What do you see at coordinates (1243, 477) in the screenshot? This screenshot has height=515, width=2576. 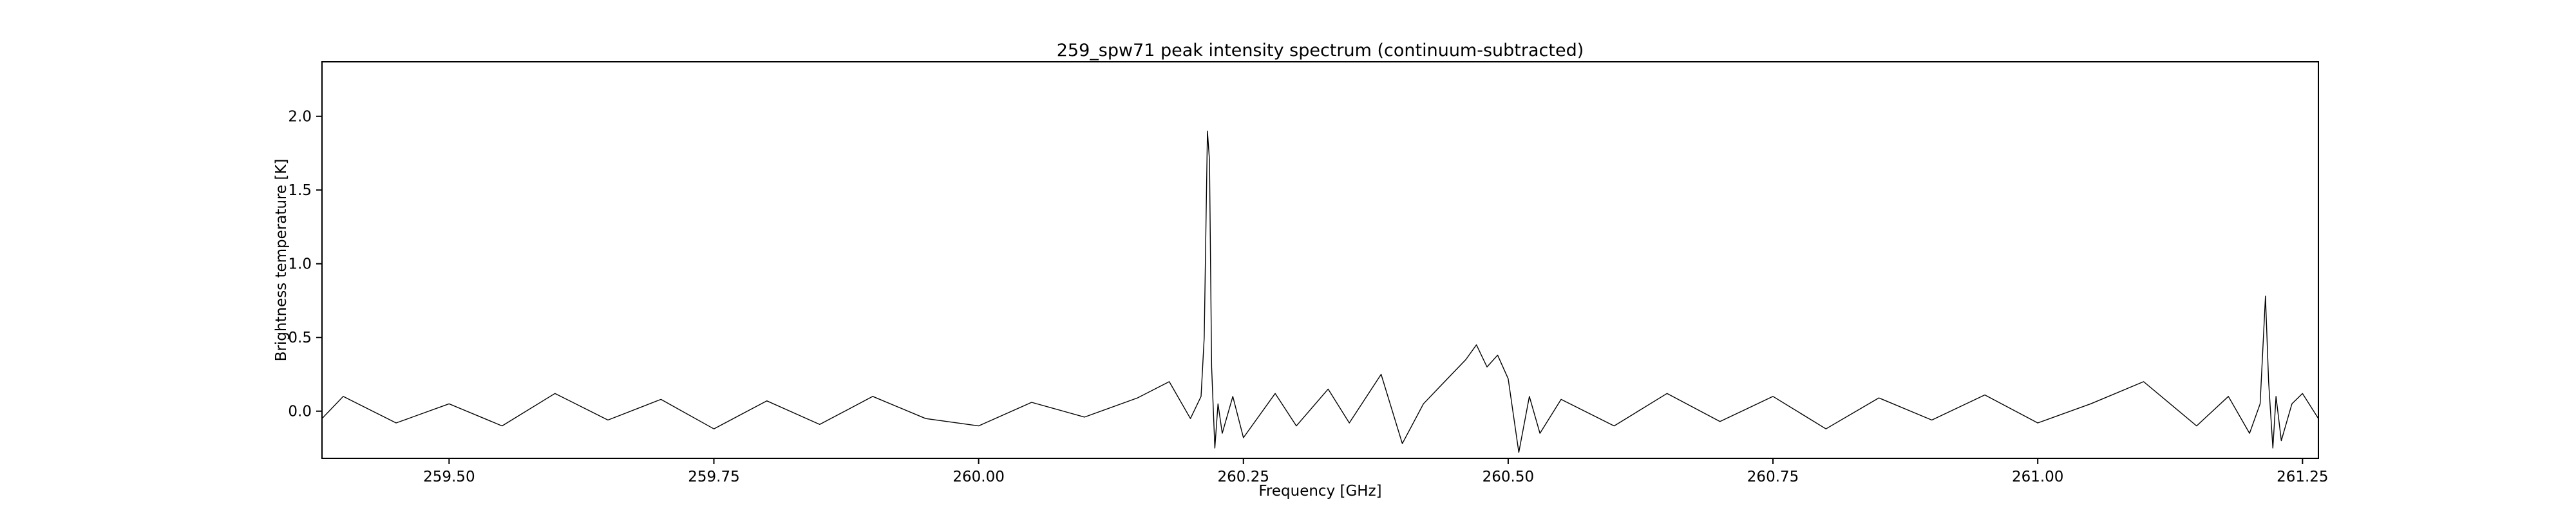 I see `x-tick-label: 260.25` at bounding box center [1243, 477].